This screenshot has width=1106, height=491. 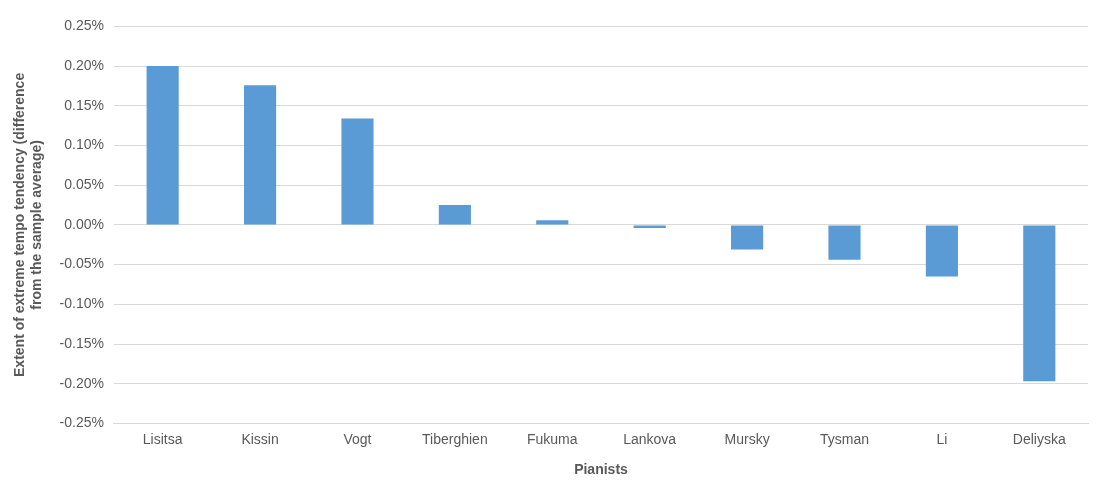 What do you see at coordinates (28, 224) in the screenshot?
I see `y-axis-title: Extent of extreme tempo tendency (difference from the sample average)` at bounding box center [28, 224].